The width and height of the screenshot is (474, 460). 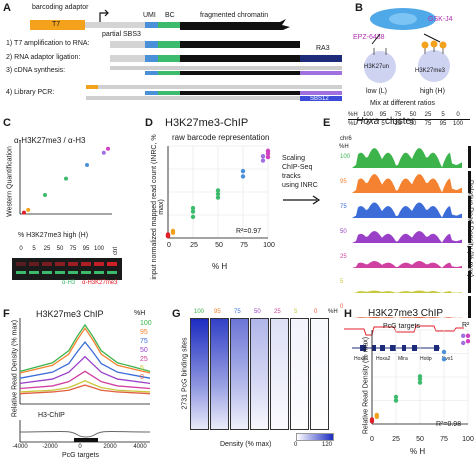 I want to click on panel-f-chart, so click(x=85, y=361).